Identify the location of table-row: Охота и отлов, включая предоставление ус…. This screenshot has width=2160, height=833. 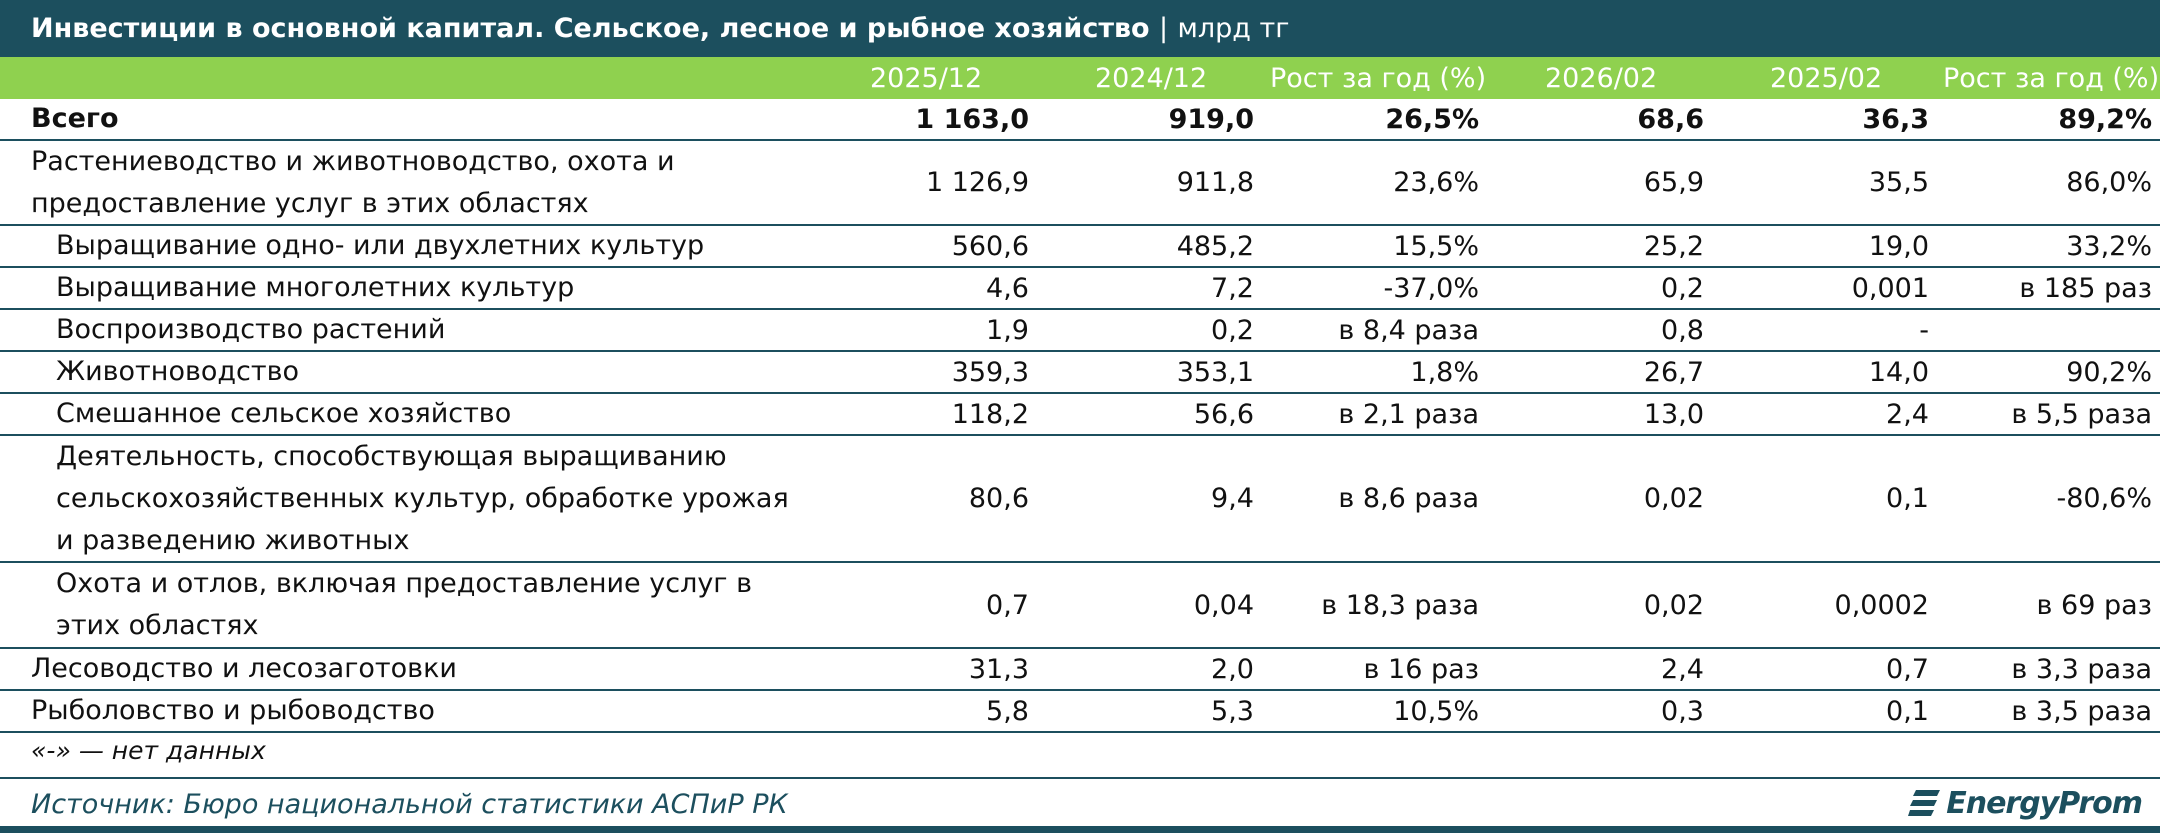
(1080, 606).